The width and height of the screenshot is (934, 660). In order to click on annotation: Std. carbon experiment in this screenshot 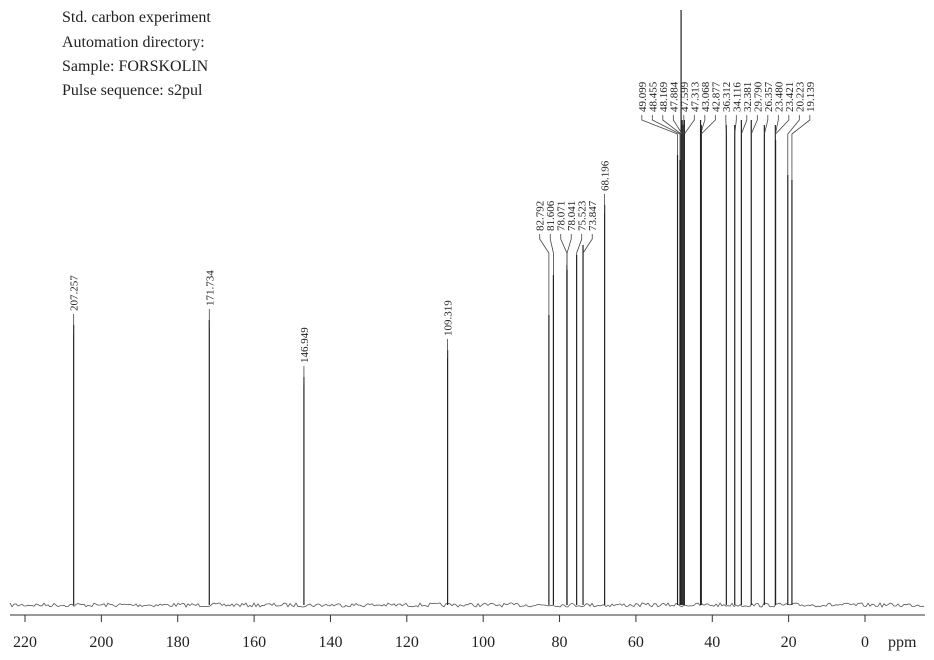, I will do `click(136, 17)`.